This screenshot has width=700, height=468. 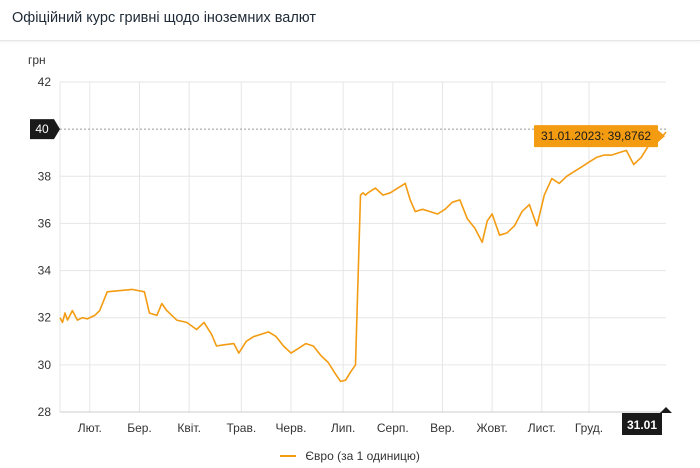 What do you see at coordinates (492, 428) in the screenshot?
I see `x-tick-label: Жовт.` at bounding box center [492, 428].